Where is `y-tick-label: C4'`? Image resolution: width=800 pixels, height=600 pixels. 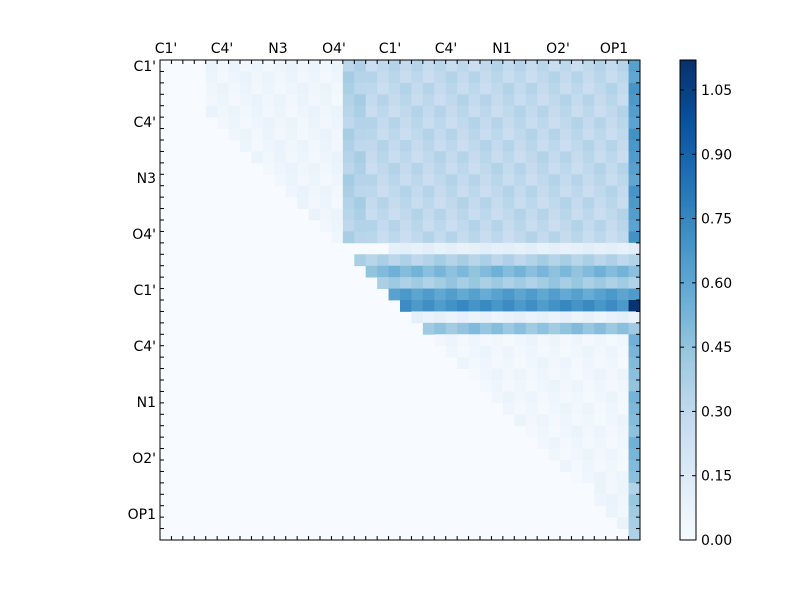 y-tick-label: C4' is located at coordinates (144, 347).